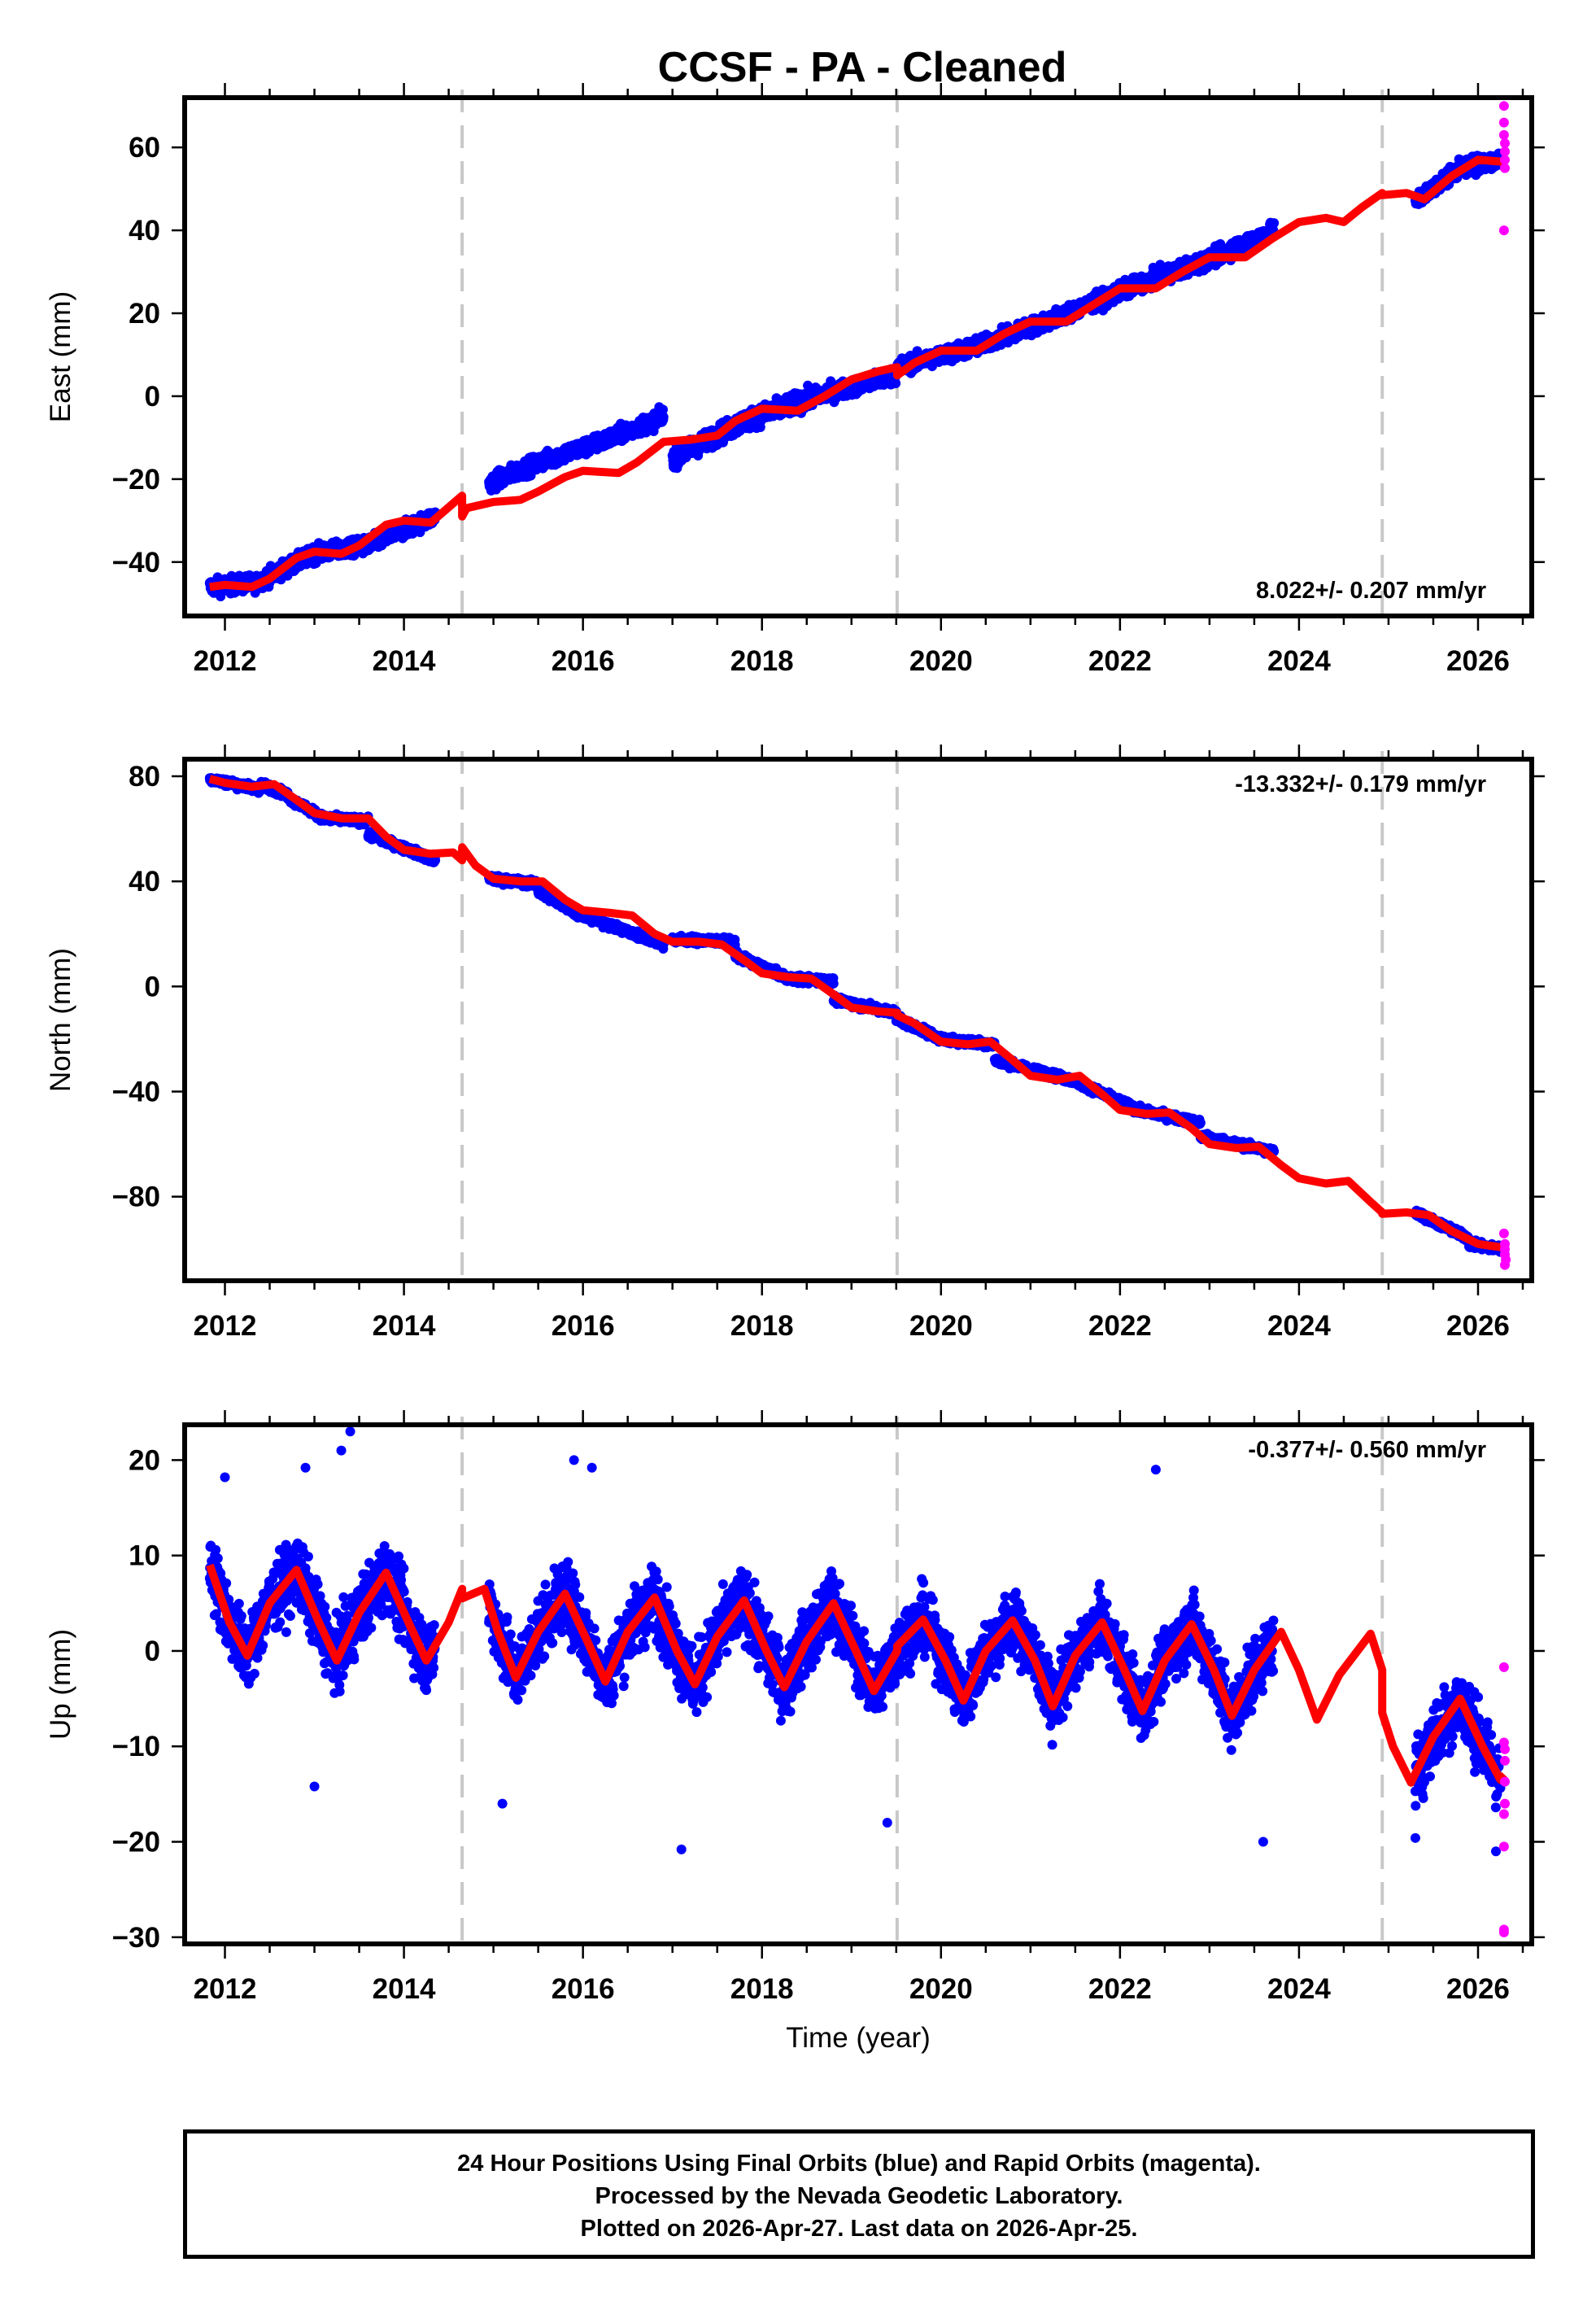 The width and height of the screenshot is (1596, 2306). I want to click on x-tick-label: 2016, so click(583, 661).